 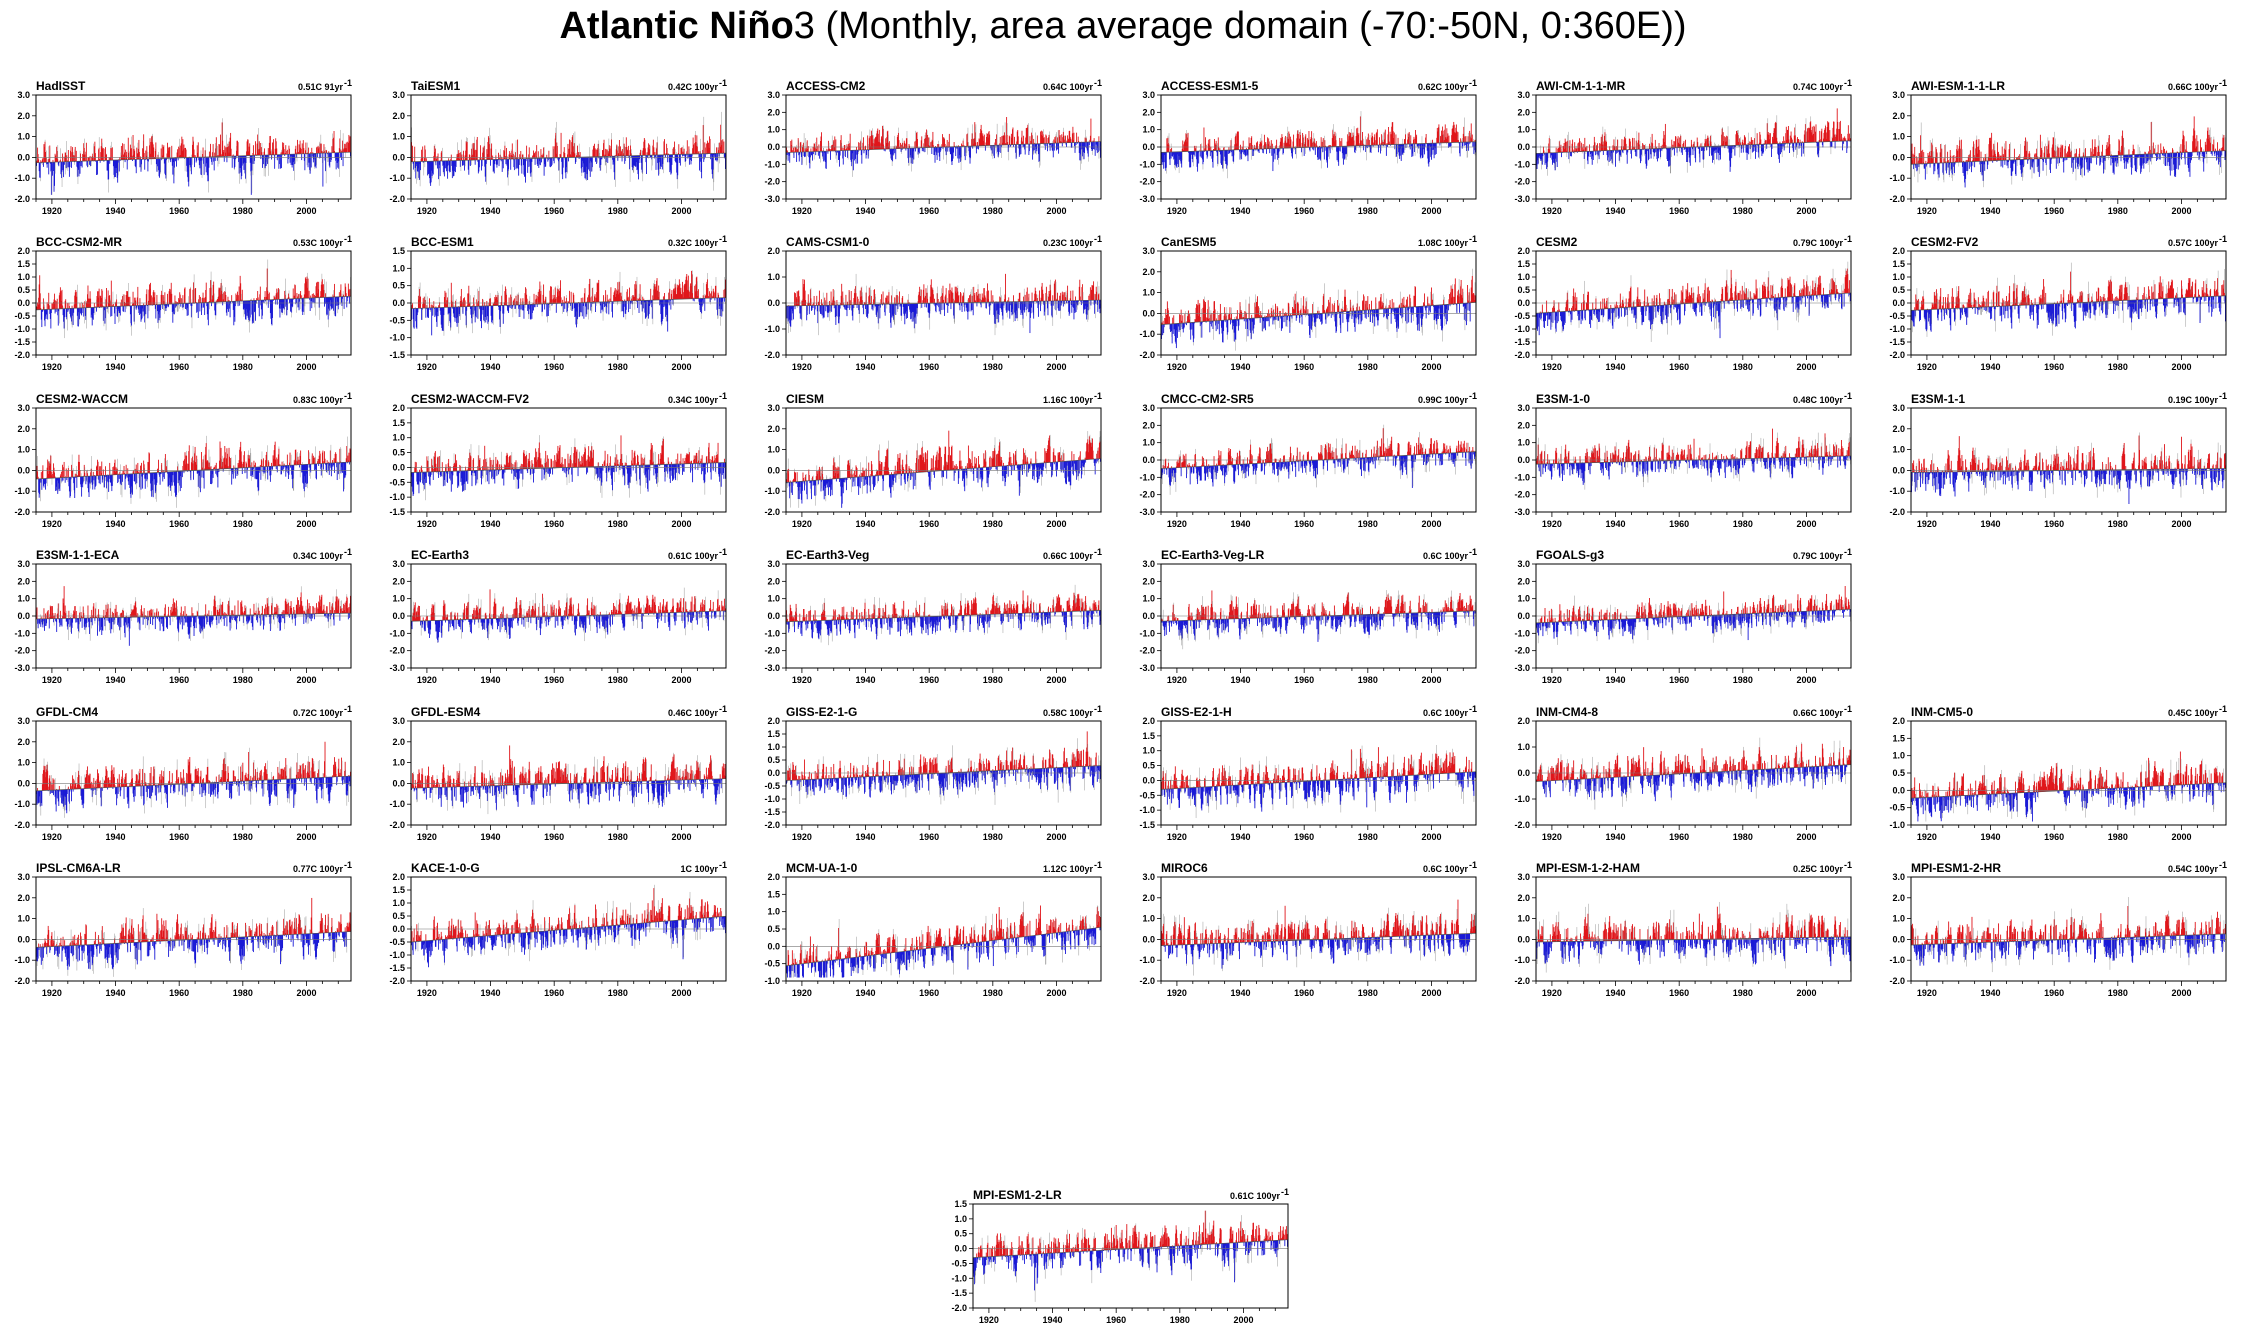 What do you see at coordinates (826, 86) in the screenshot?
I see `chart-title: ACCESS-CM2` at bounding box center [826, 86].